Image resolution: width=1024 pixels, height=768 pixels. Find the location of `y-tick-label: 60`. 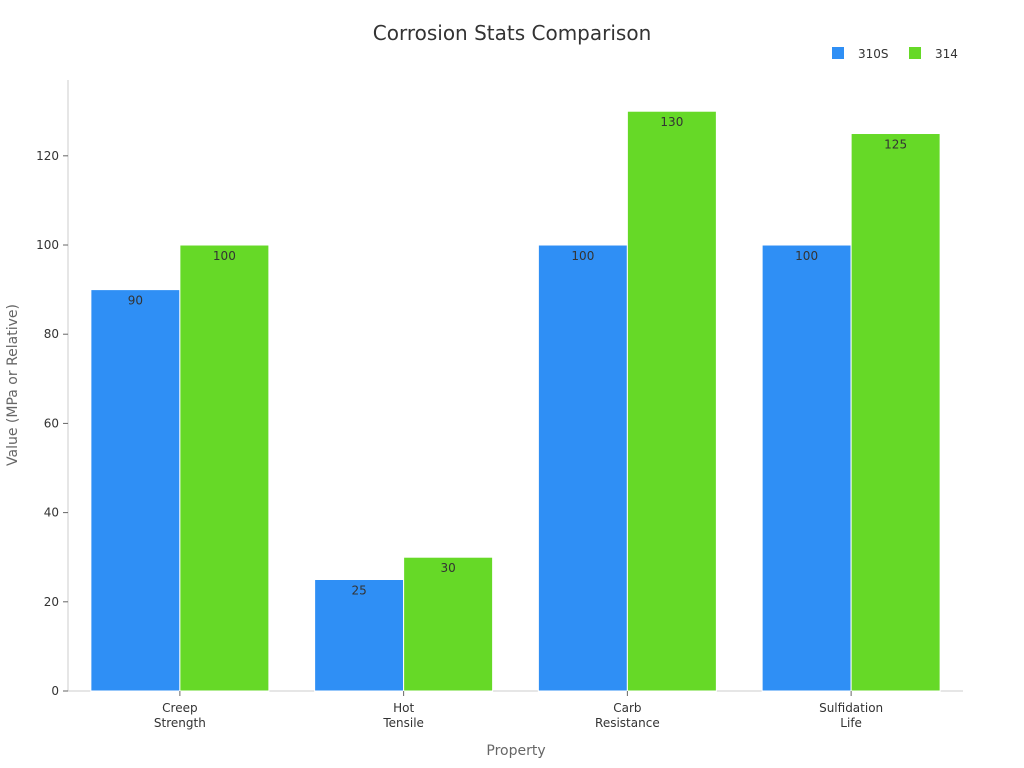

y-tick-label: 60 is located at coordinates (51, 423).